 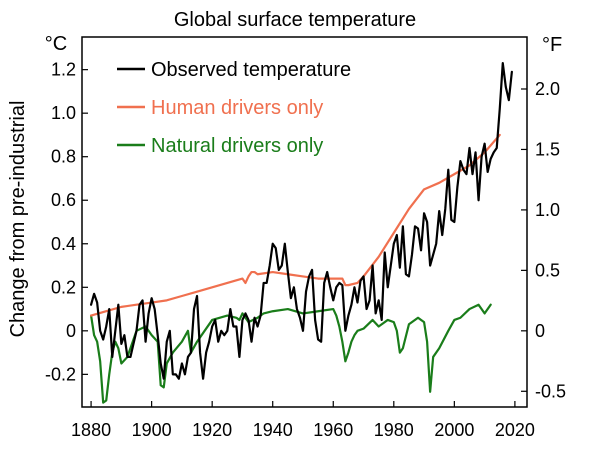 What do you see at coordinates (63, 113) in the screenshot?
I see `left-y-tick-label: 1.0` at bounding box center [63, 113].